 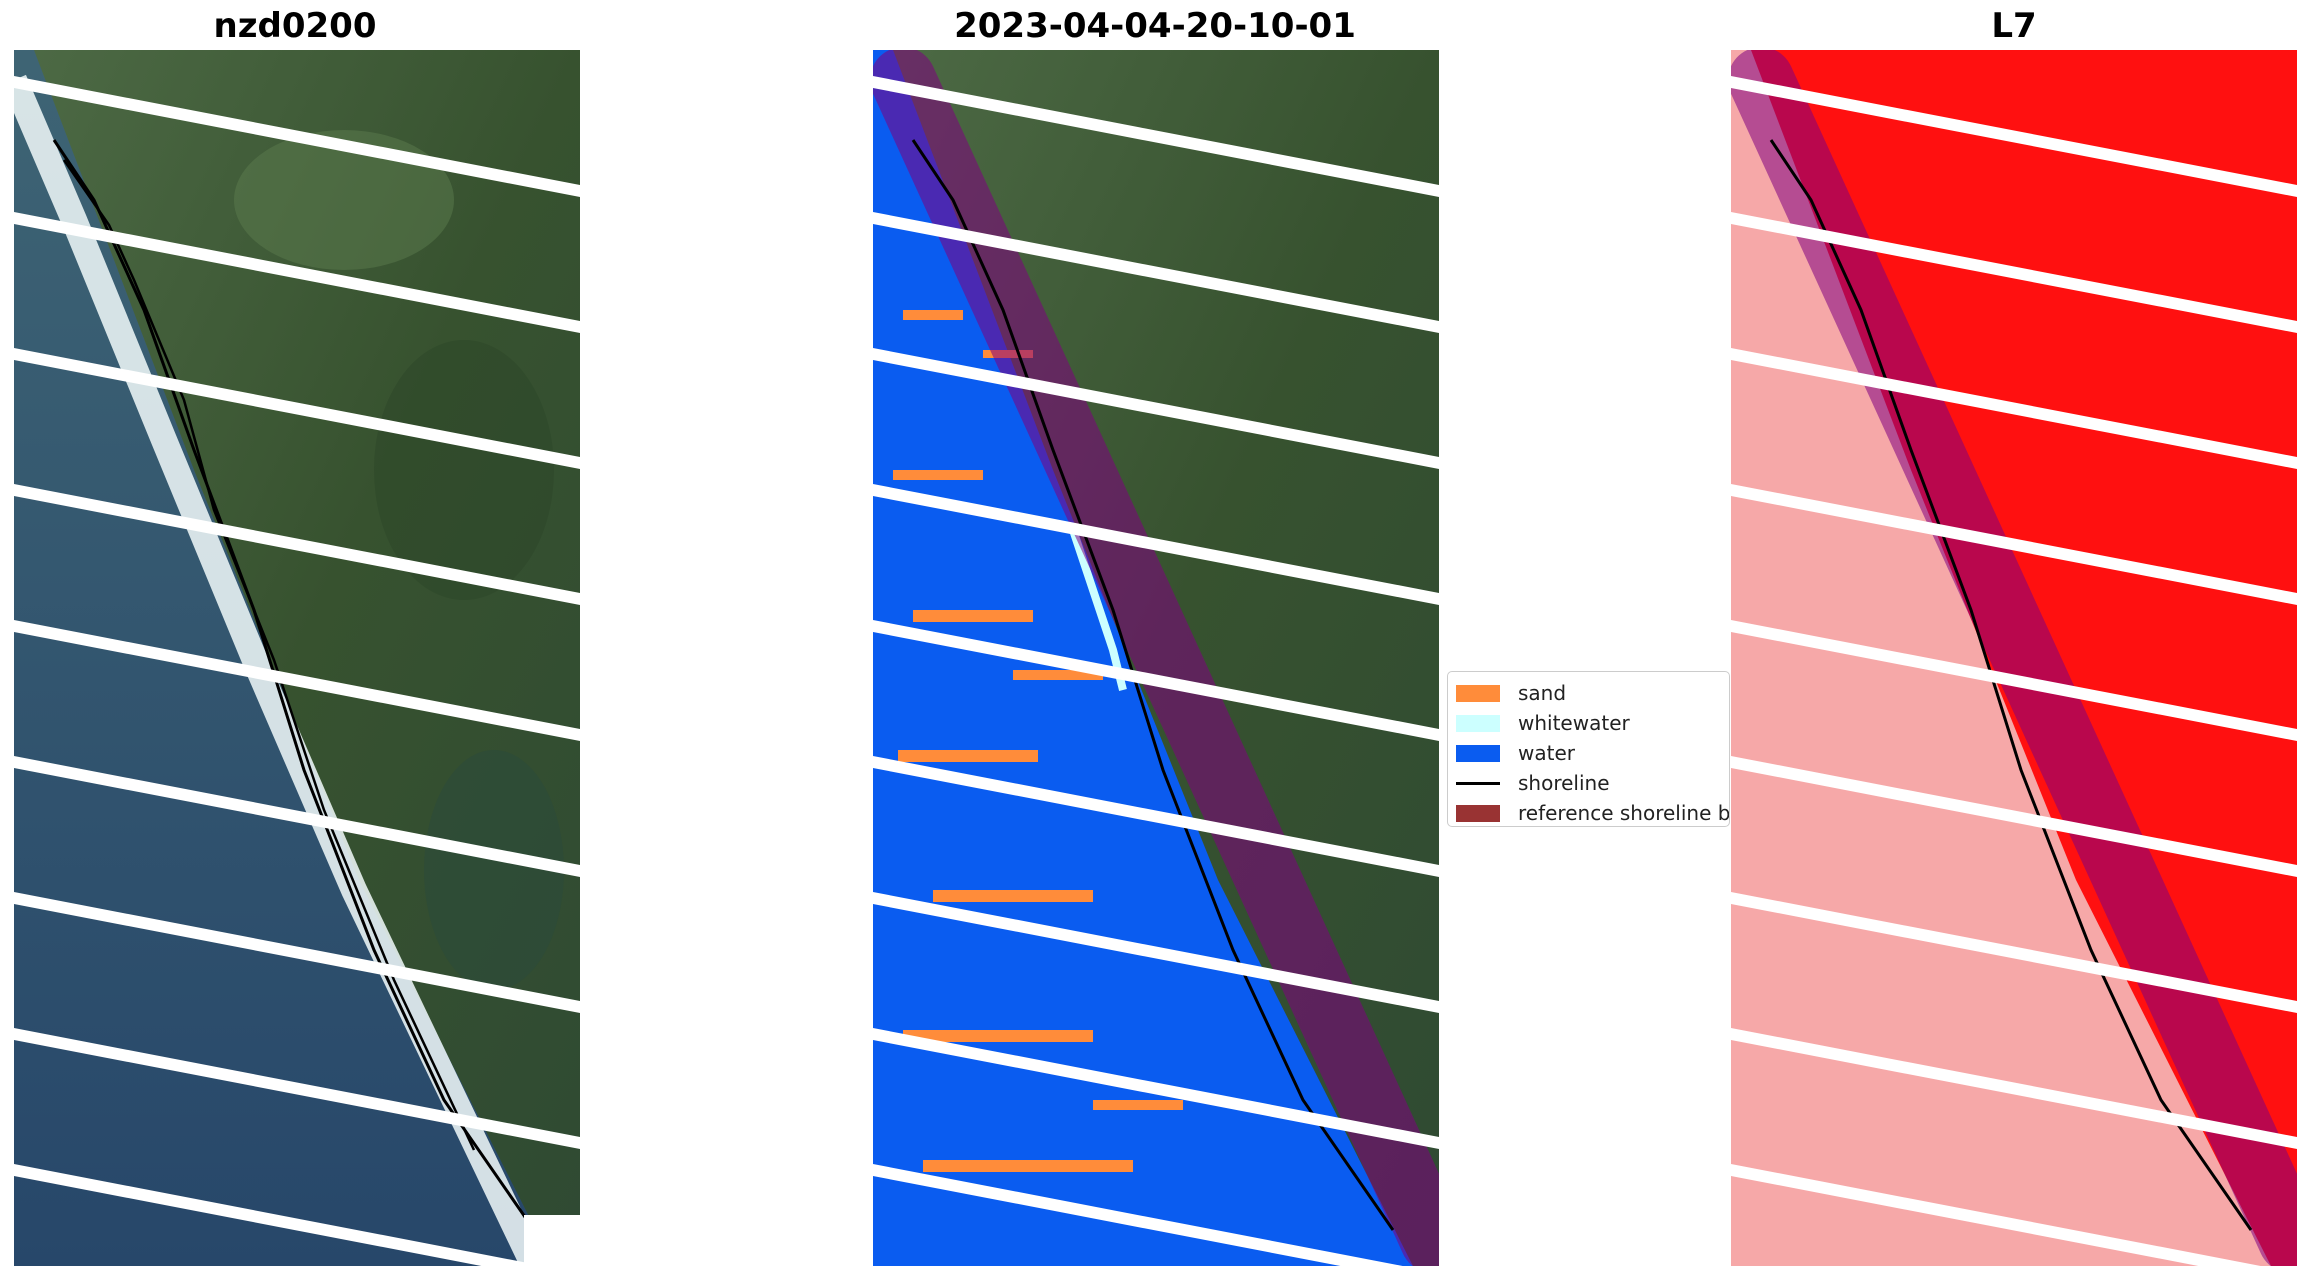 I want to click on water-swatch, so click(x=1478, y=753).